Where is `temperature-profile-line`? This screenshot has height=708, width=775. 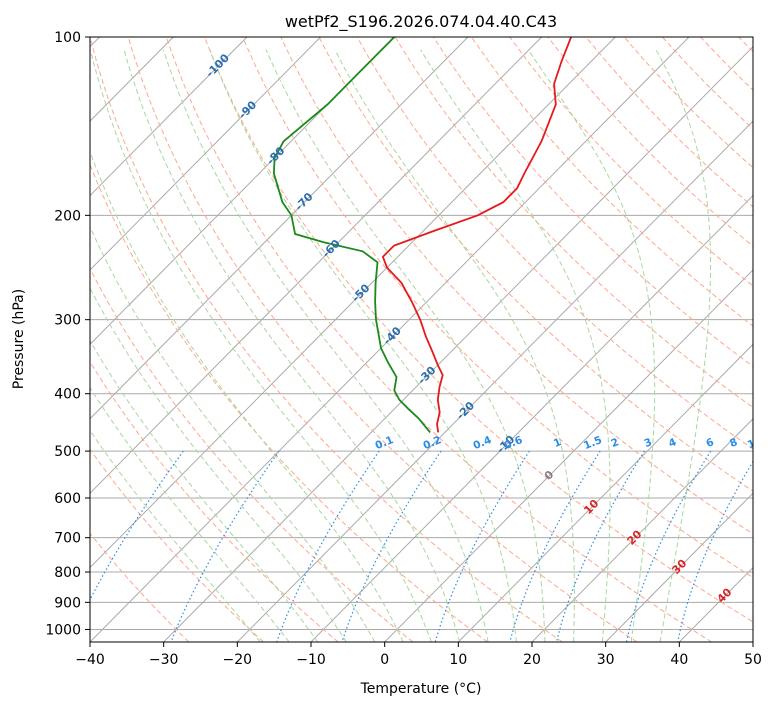
temperature-profile-line is located at coordinates (476, 235).